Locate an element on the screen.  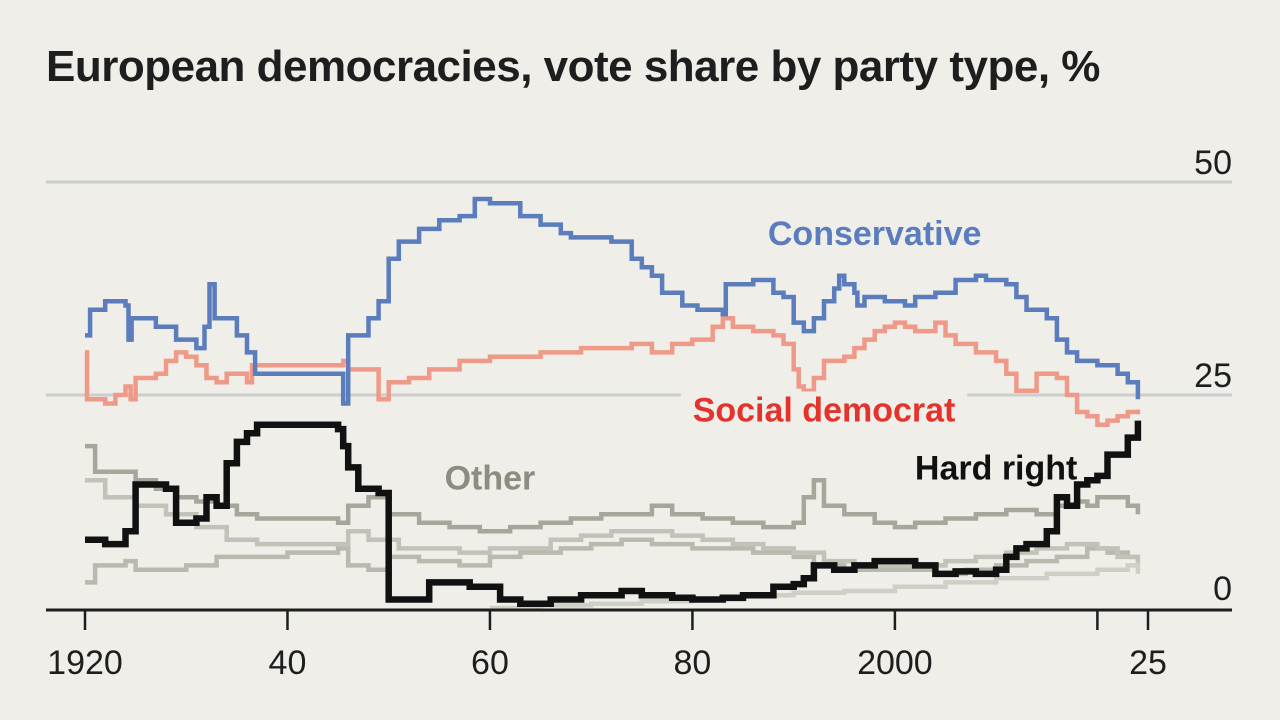
series-line-social-democrat is located at coordinates (612, 372).